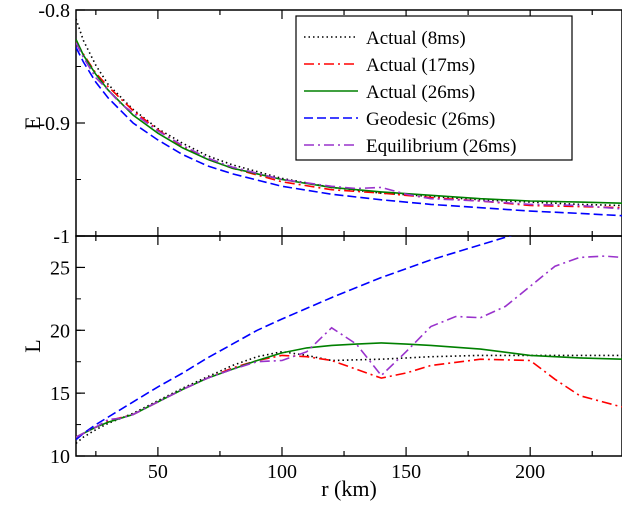 The height and width of the screenshot is (507, 622). I want to click on x-tick-label: 100, so click(282, 472).